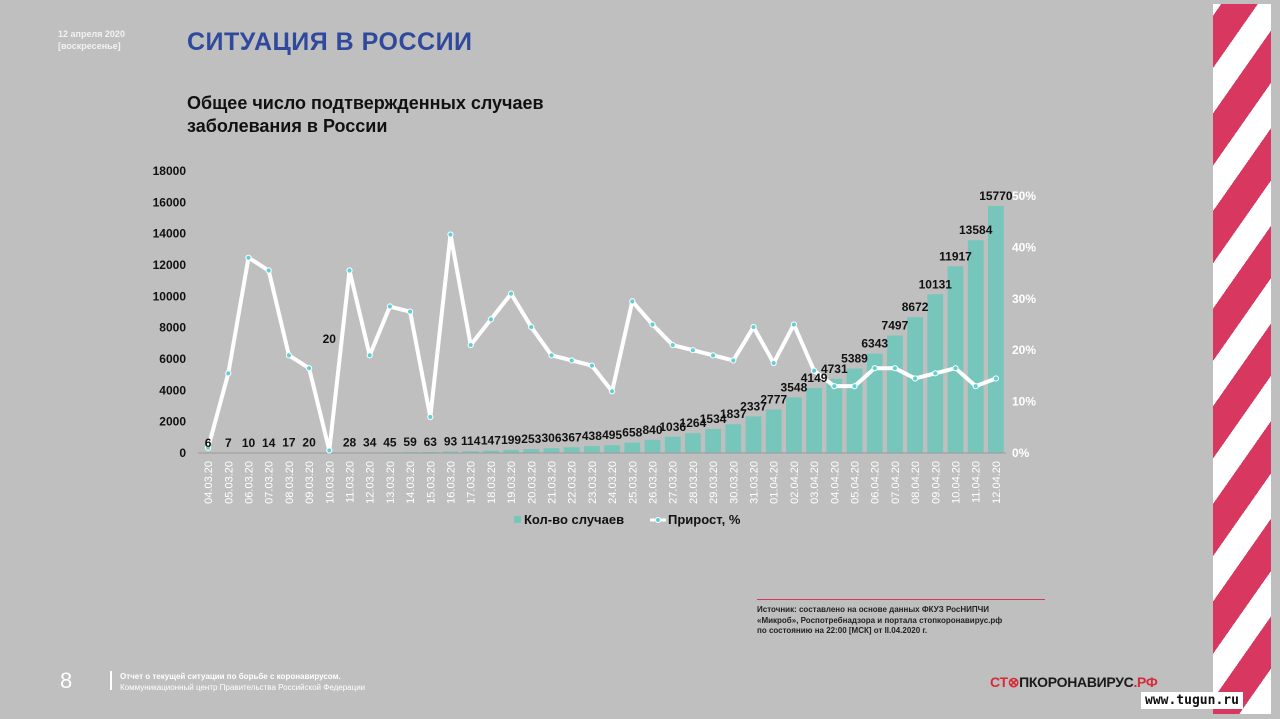  What do you see at coordinates (1013, 682) in the screenshot?
I see `virus-icon: ⊗` at bounding box center [1013, 682].